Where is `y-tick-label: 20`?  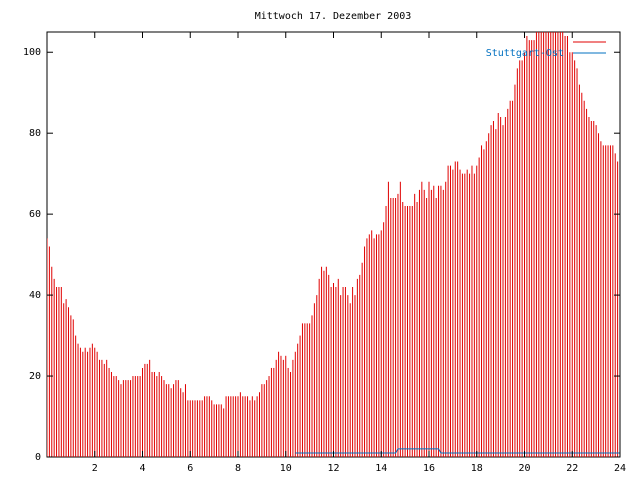
y-tick-label: 20 is located at coordinates (35, 376).